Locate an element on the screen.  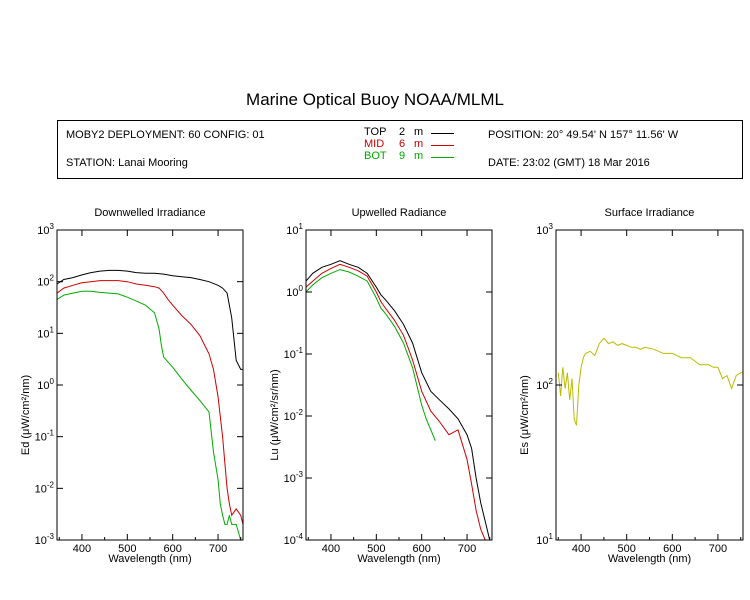
y-tick-label: 10⁻⁴ is located at coordinates (294, 539).